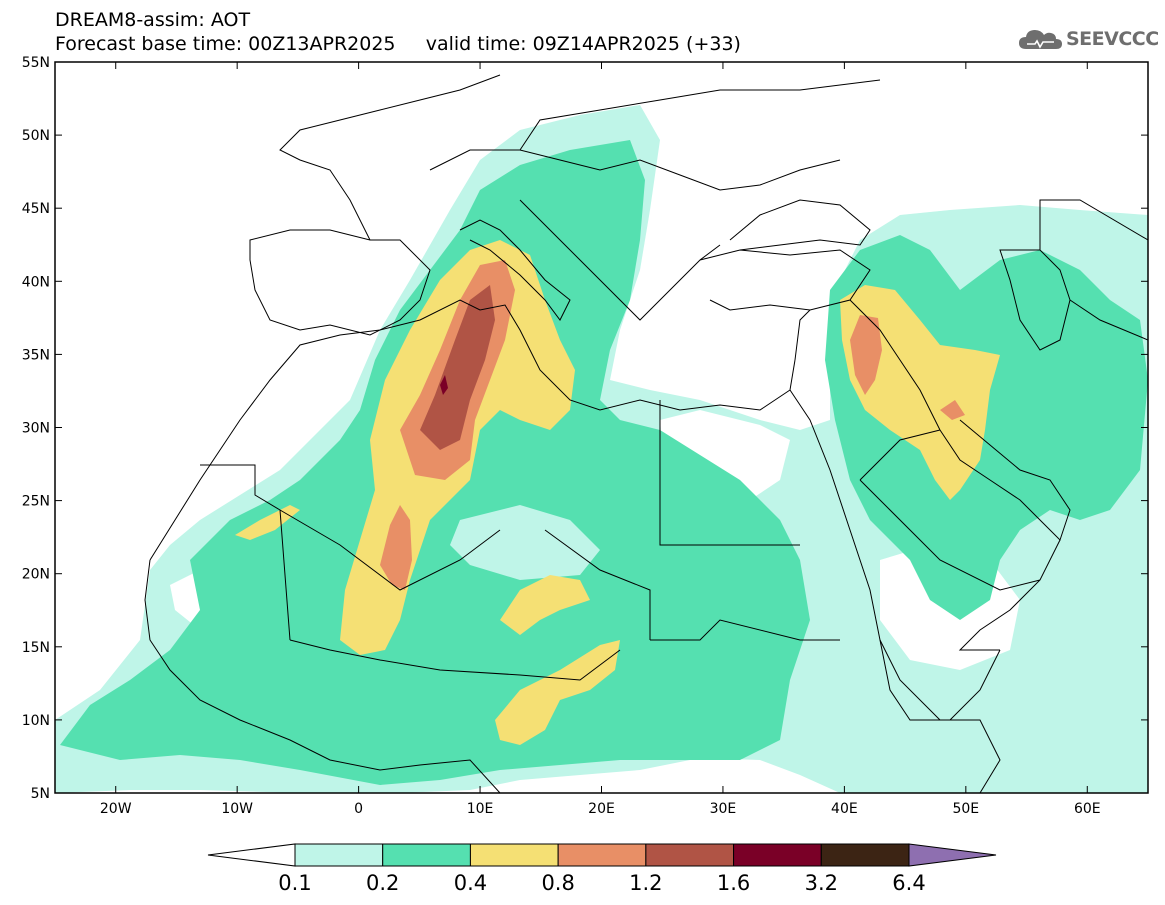  What do you see at coordinates (545, 605) in the screenshot?
I see `aot-band-0.4-chad` at bounding box center [545, 605].